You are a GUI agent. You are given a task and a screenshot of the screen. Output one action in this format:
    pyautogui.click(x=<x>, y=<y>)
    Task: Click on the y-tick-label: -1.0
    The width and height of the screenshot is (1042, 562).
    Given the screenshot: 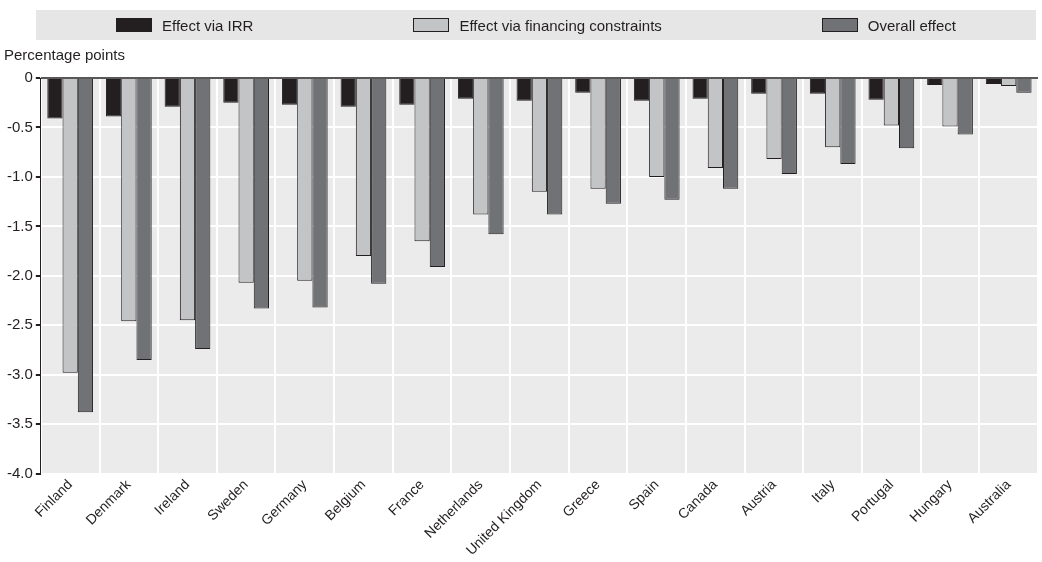 What is the action you would take?
    pyautogui.click(x=19, y=176)
    